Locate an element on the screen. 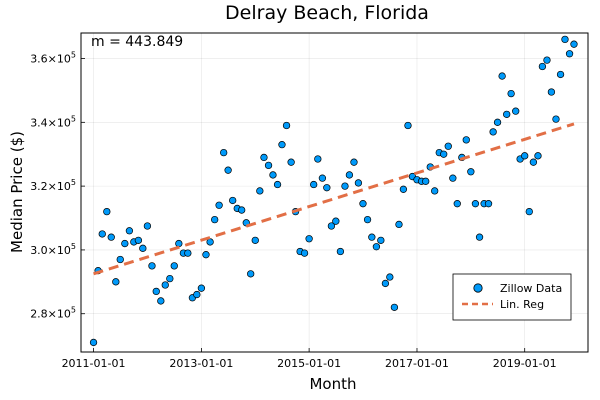 The width and height of the screenshot is (600, 400). legend: Zillow Data Lin. Reg is located at coordinates (512, 297).